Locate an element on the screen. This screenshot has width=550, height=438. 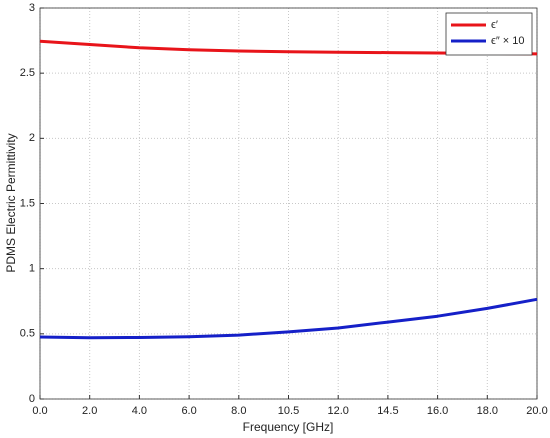
y-tick-label: 0.5 is located at coordinates (27, 334).